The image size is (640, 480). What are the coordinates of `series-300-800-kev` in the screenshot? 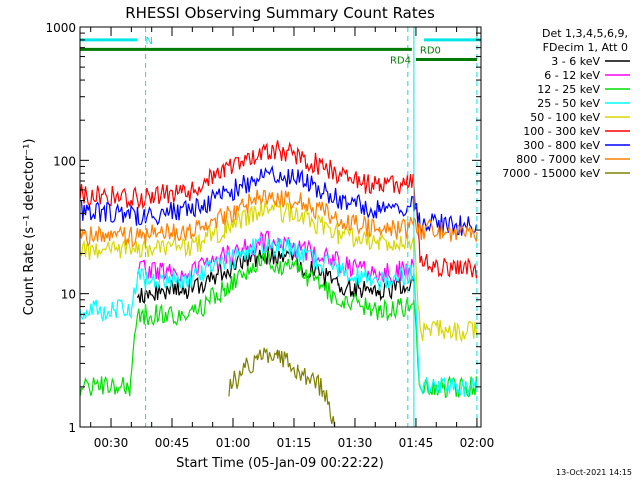 It's located at (279, 200).